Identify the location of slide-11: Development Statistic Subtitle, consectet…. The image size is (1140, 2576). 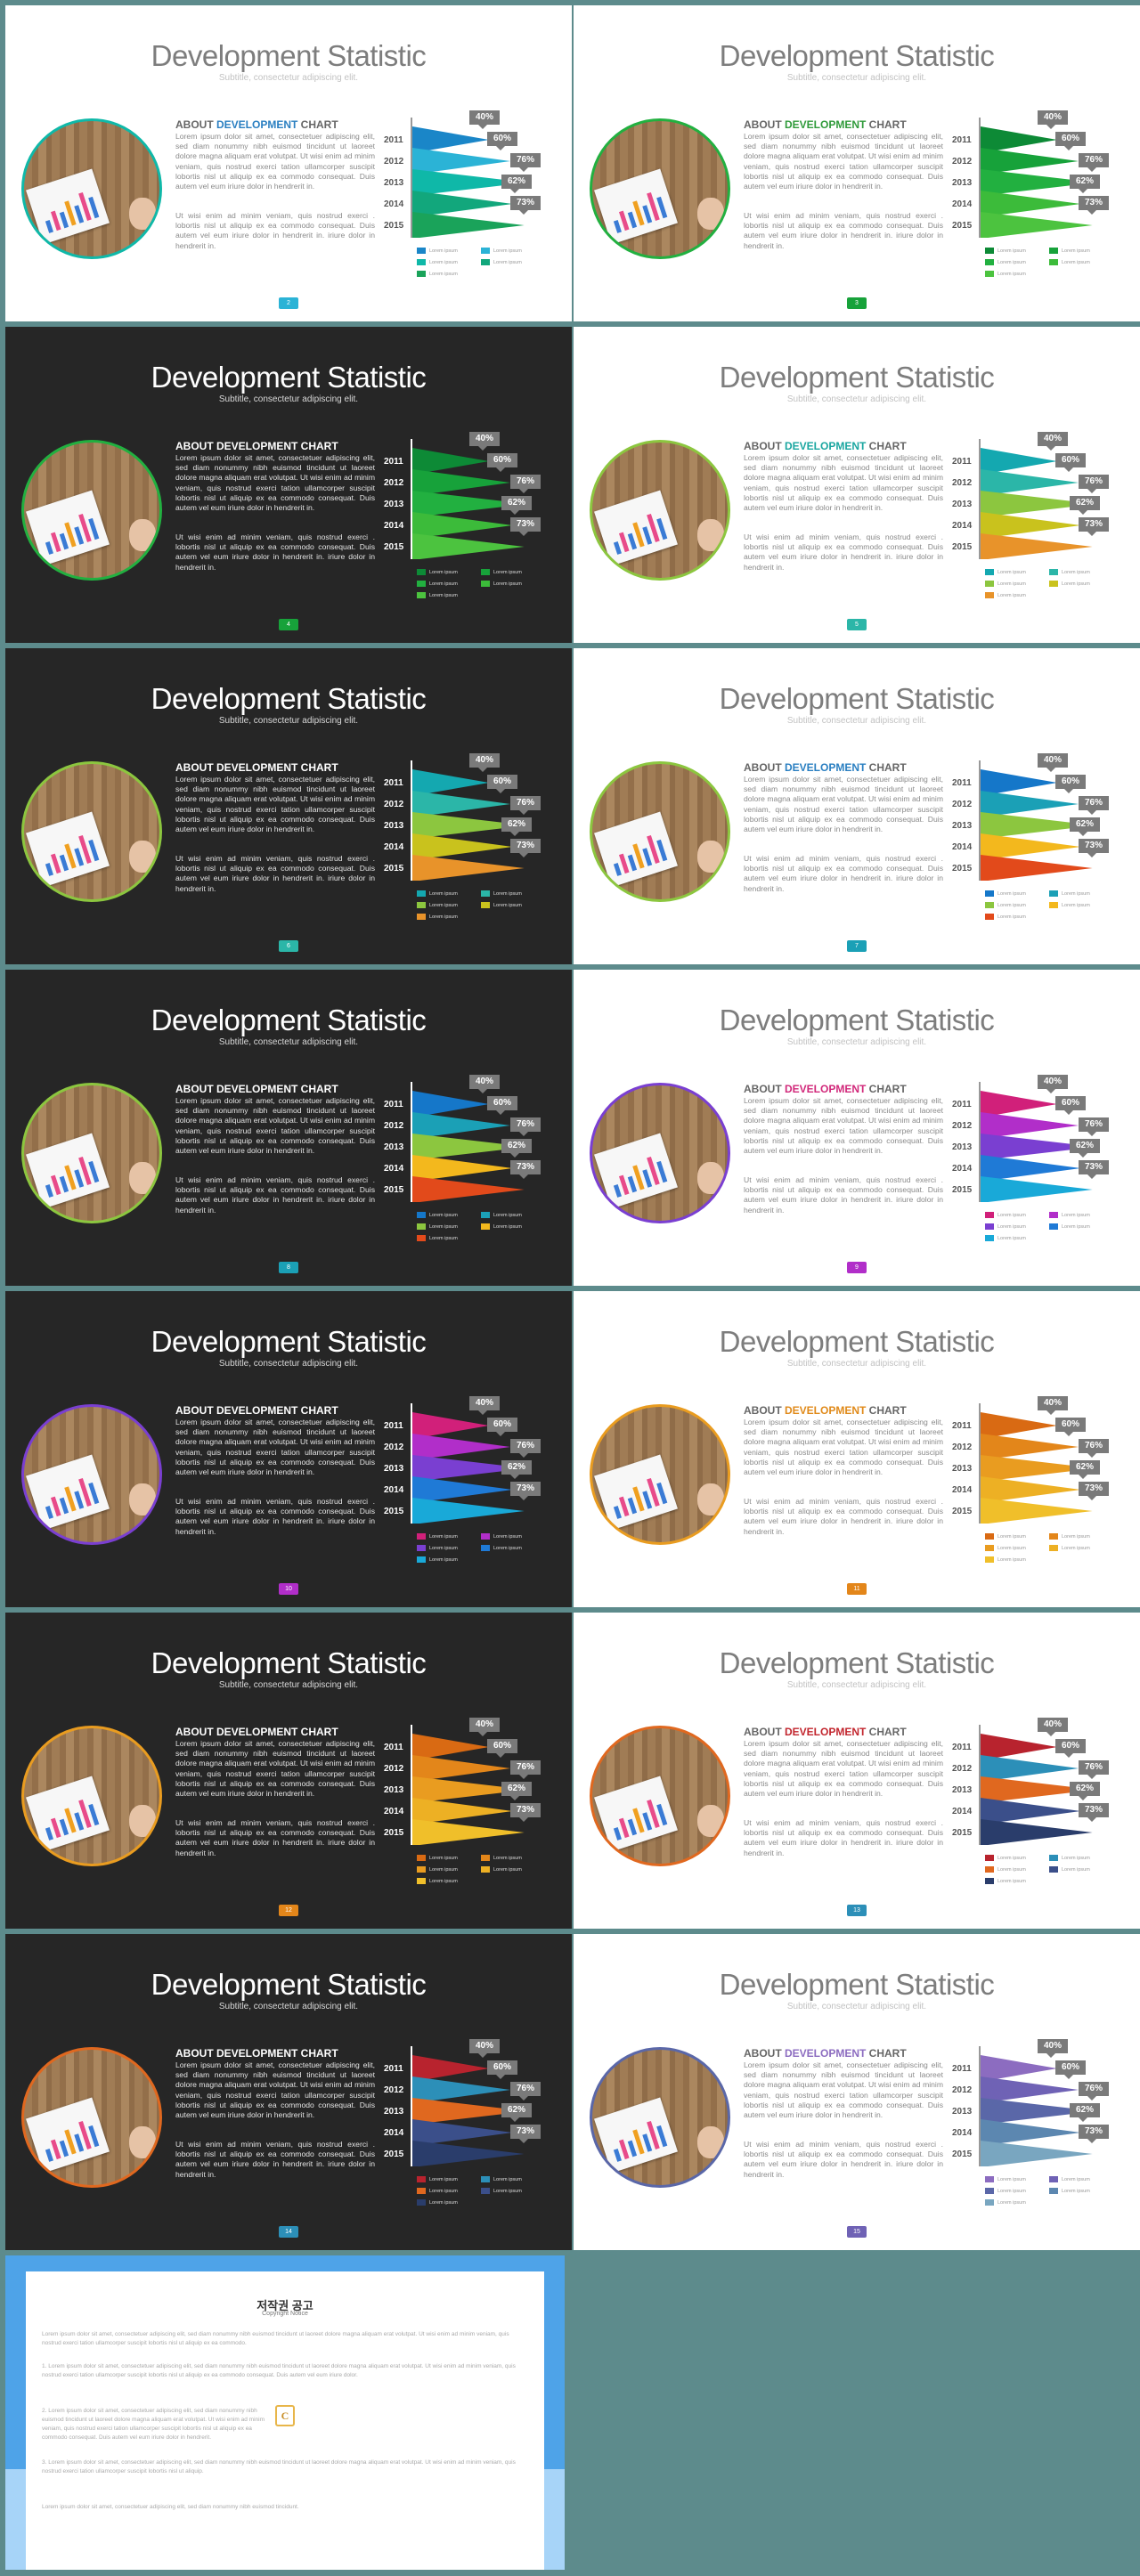
(857, 1449).